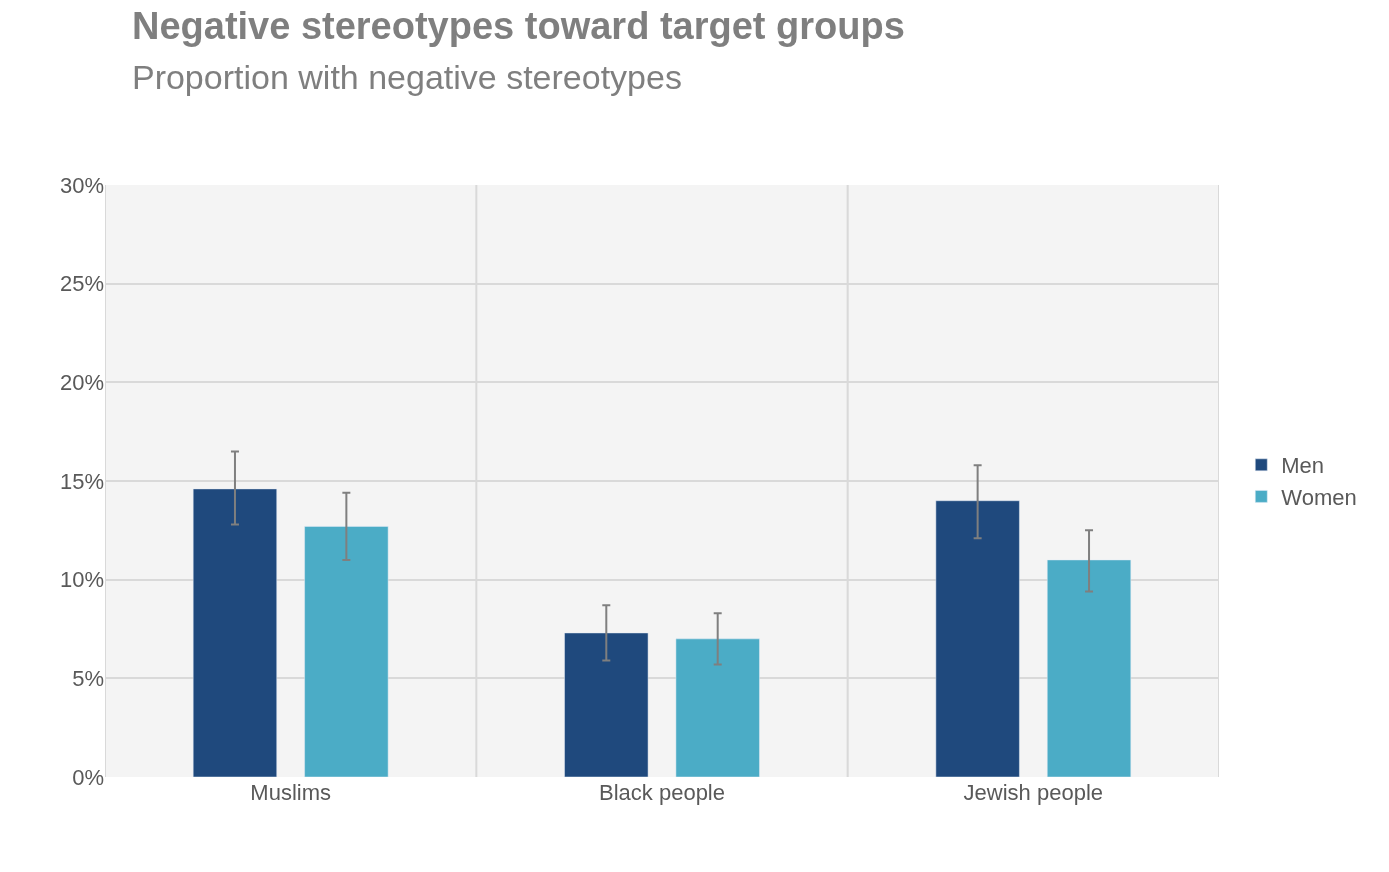  I want to click on x-tick-label: Jewish people, so click(1033, 792).